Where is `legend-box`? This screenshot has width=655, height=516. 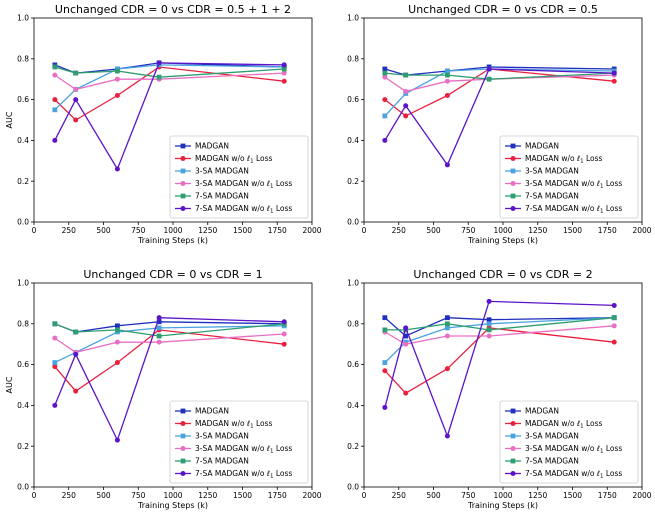
legend-box is located at coordinates (239, 177).